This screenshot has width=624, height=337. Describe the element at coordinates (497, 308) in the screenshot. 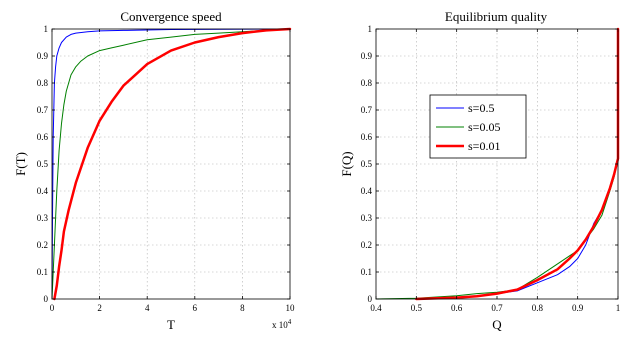

I see `x-tick-label: 0.7` at that location.